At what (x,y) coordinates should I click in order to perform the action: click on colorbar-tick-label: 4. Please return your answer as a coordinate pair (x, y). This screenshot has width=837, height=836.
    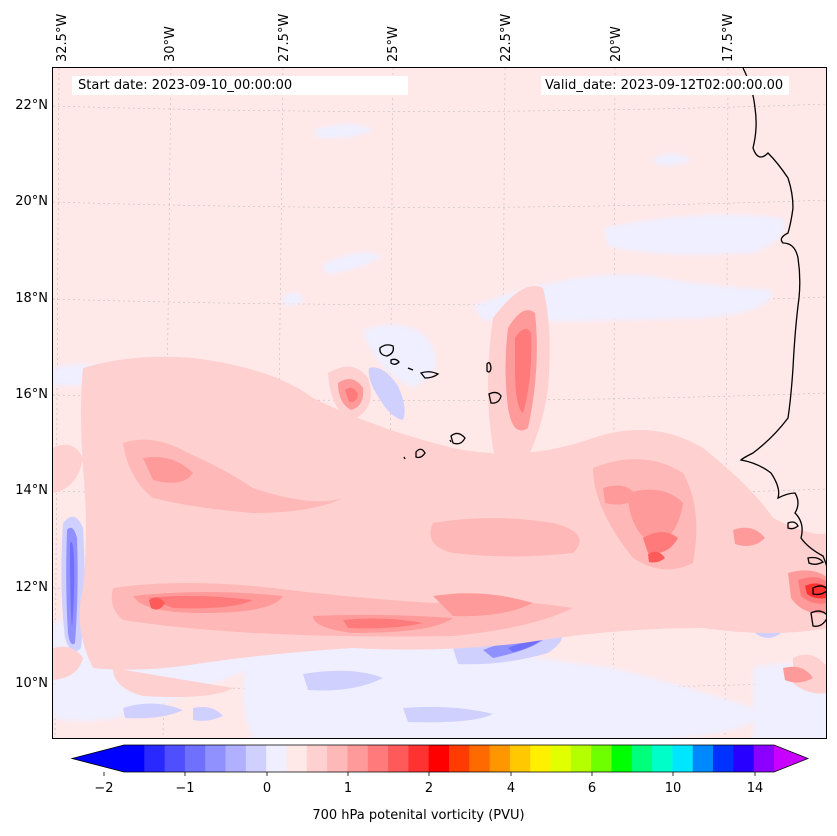
    Looking at the image, I should click on (511, 788).